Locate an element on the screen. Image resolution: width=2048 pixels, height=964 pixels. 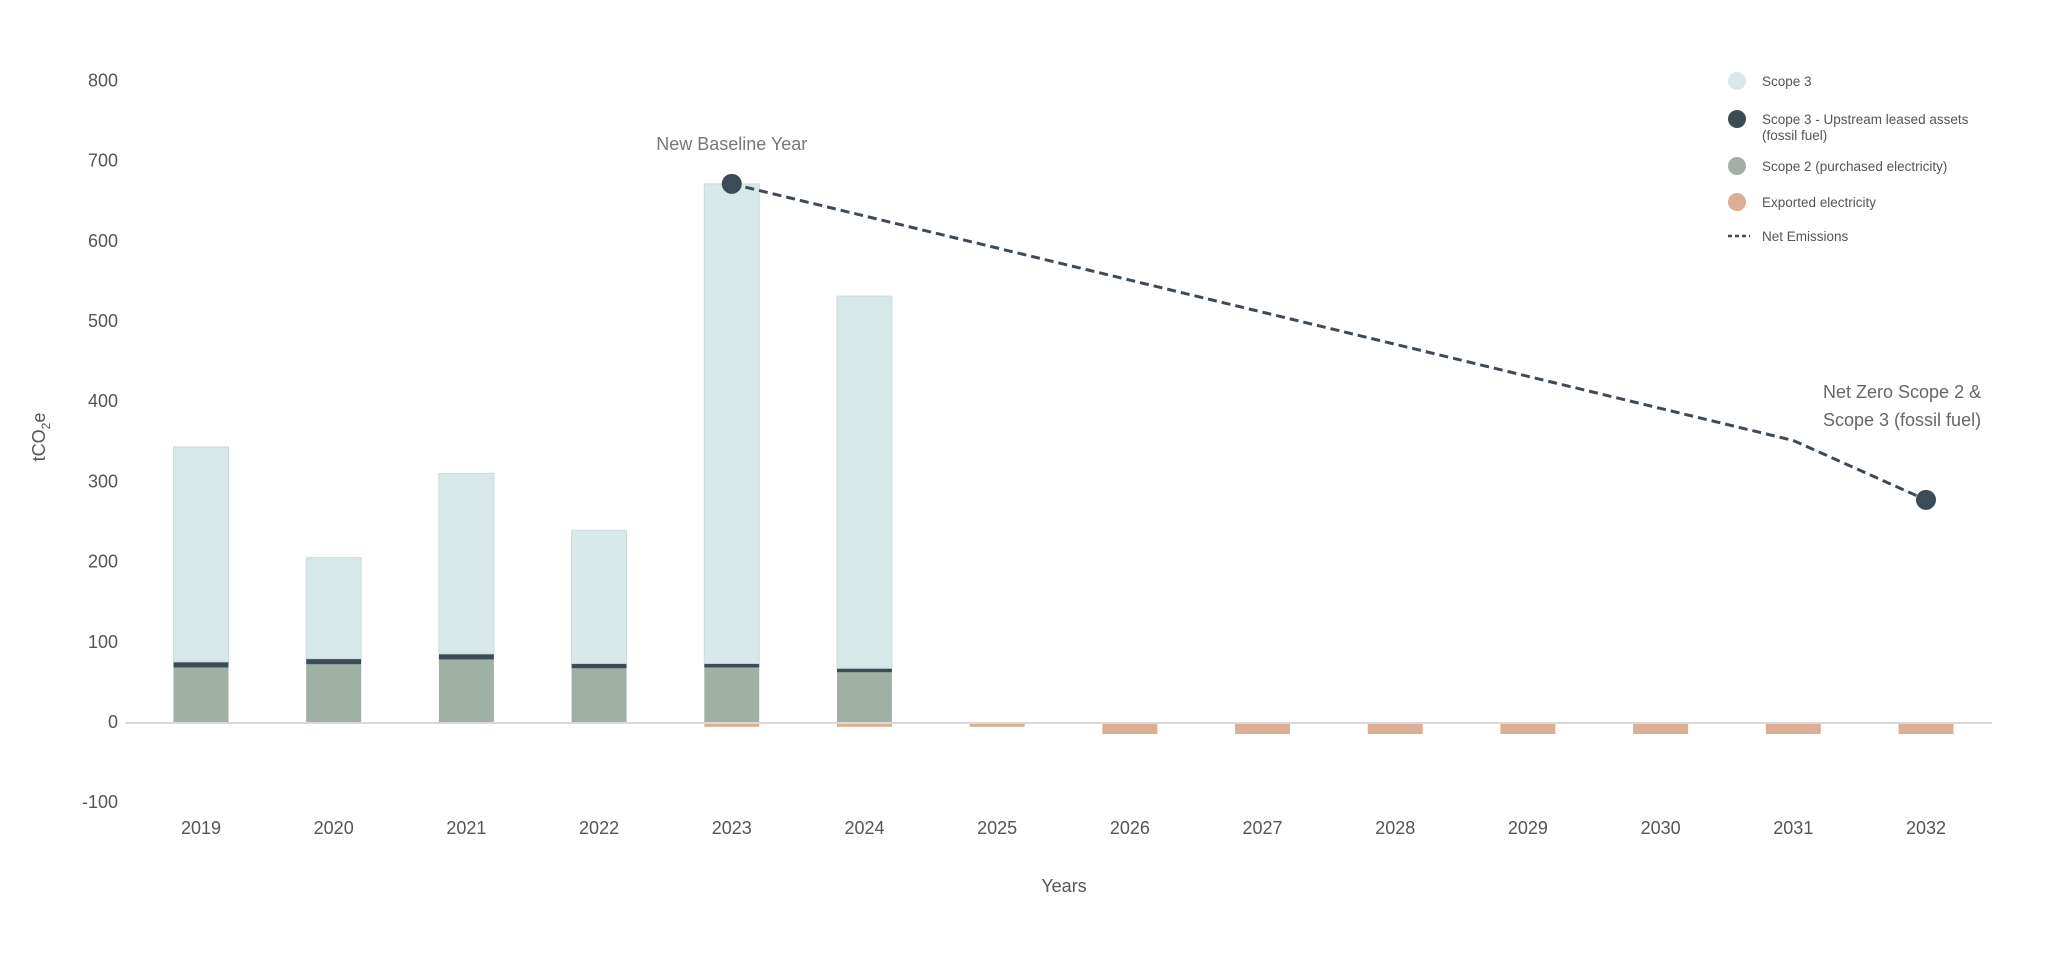
bar-scope-3-2024 is located at coordinates (864, 482).